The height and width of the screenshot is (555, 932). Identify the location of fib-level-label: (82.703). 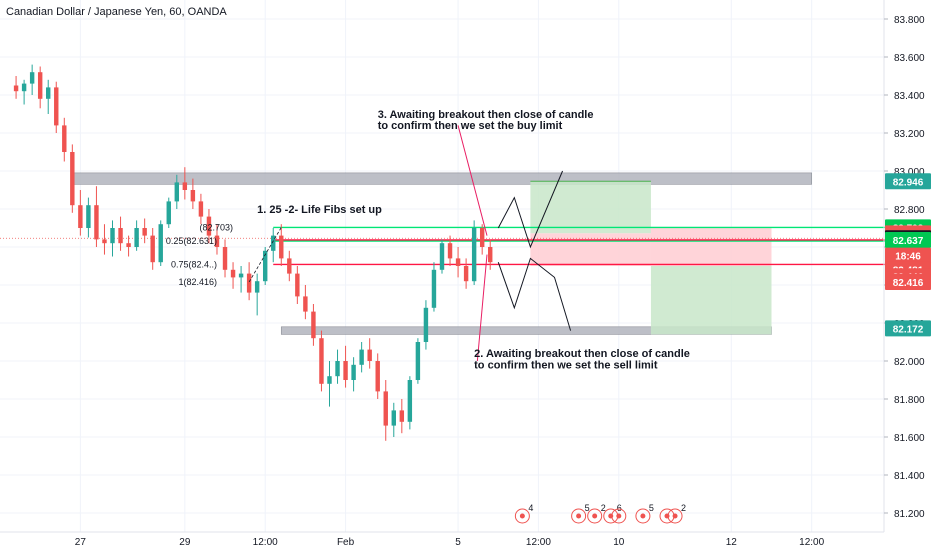
(217, 227).